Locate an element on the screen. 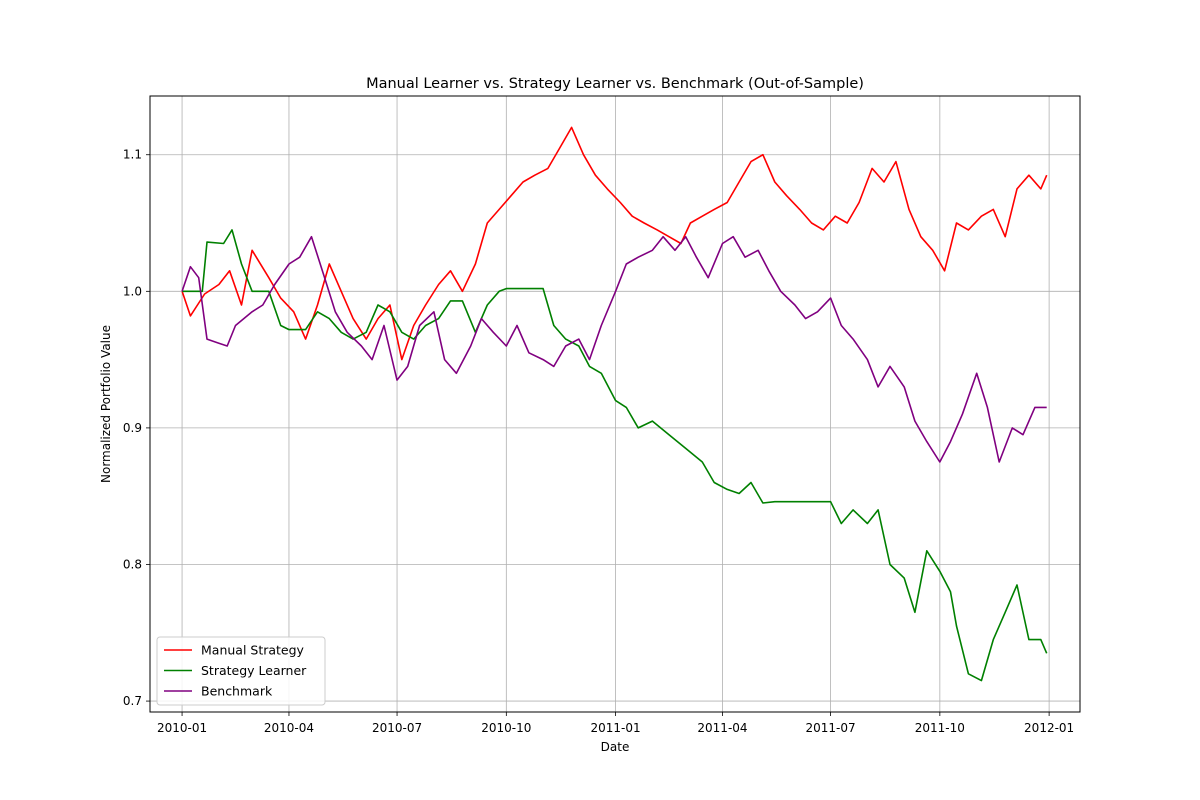 Image resolution: width=1200 pixels, height=800 pixels. y-tick-label: 0.7 is located at coordinates (132, 701).